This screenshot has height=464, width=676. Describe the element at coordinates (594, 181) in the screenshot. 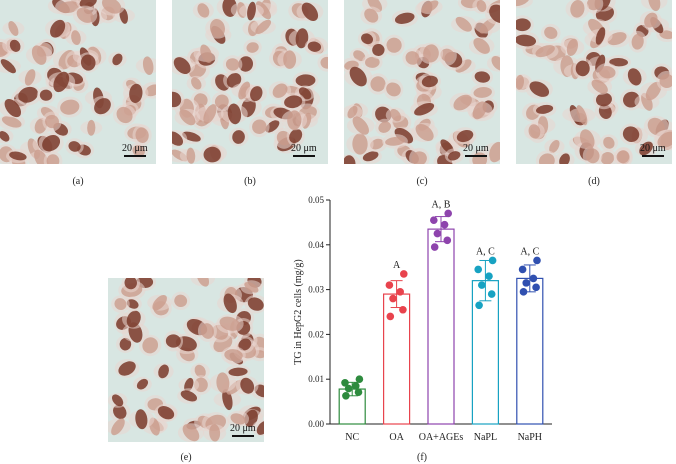

I see `panel-label-d: (d)` at that location.